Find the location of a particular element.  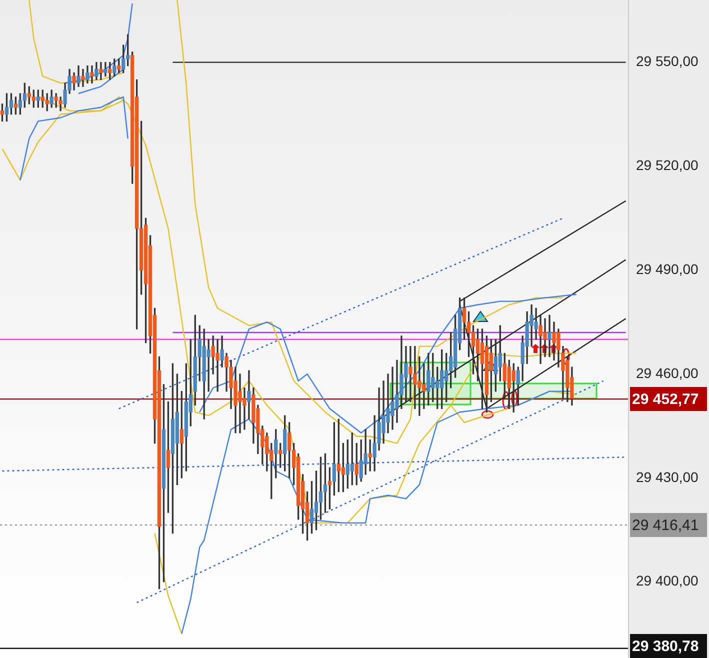

y-tick-label: 29 550,00 is located at coordinates (667, 61).